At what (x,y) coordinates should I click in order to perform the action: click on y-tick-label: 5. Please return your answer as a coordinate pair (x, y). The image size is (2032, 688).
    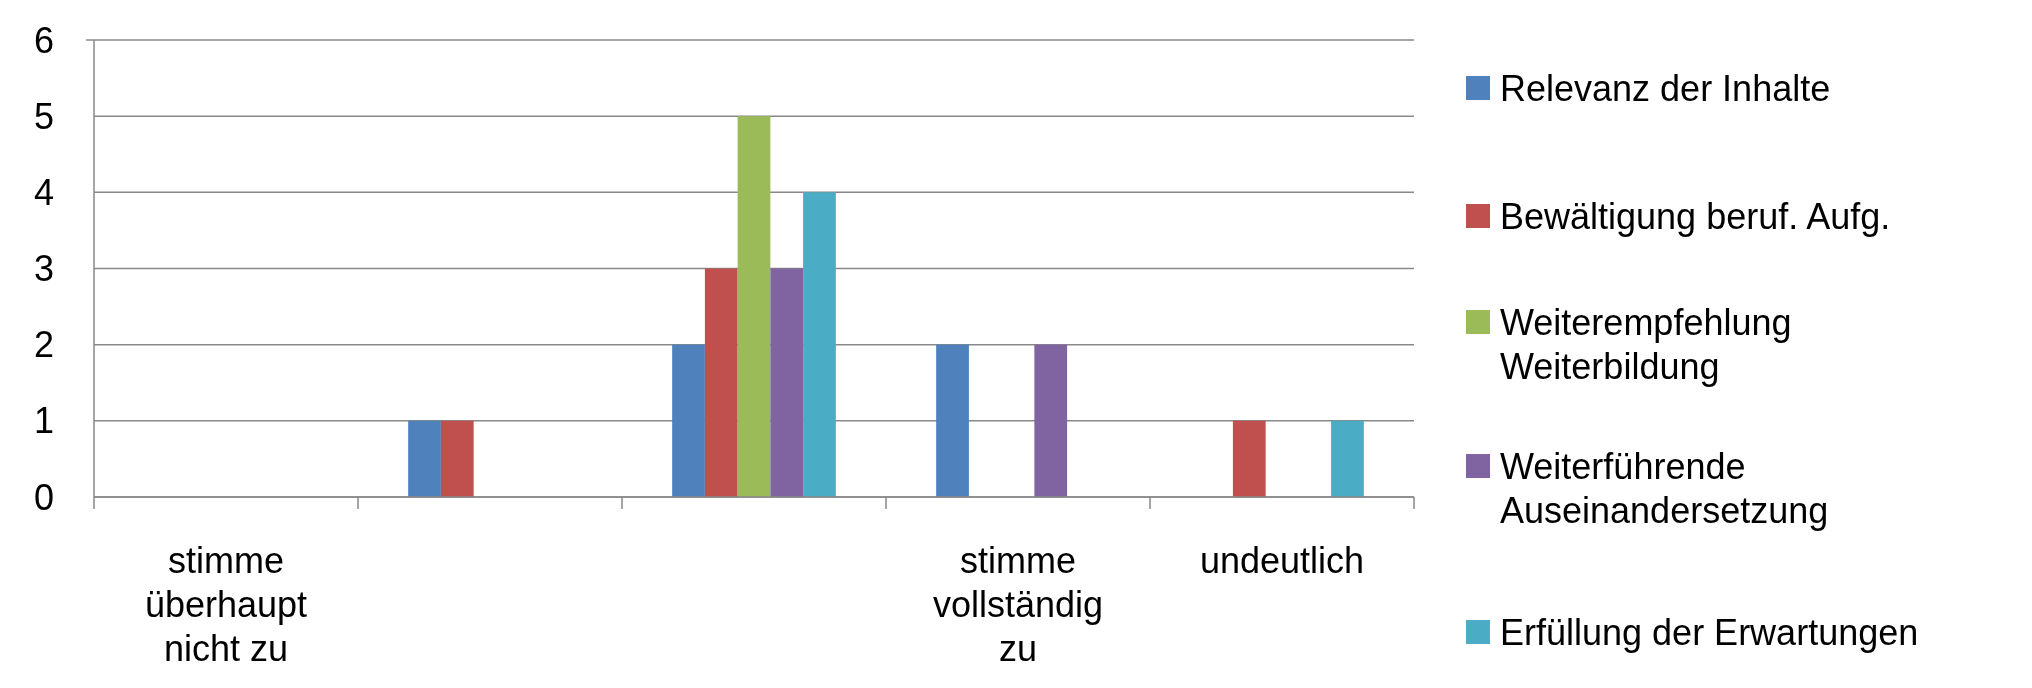
    Looking at the image, I should click on (43, 116).